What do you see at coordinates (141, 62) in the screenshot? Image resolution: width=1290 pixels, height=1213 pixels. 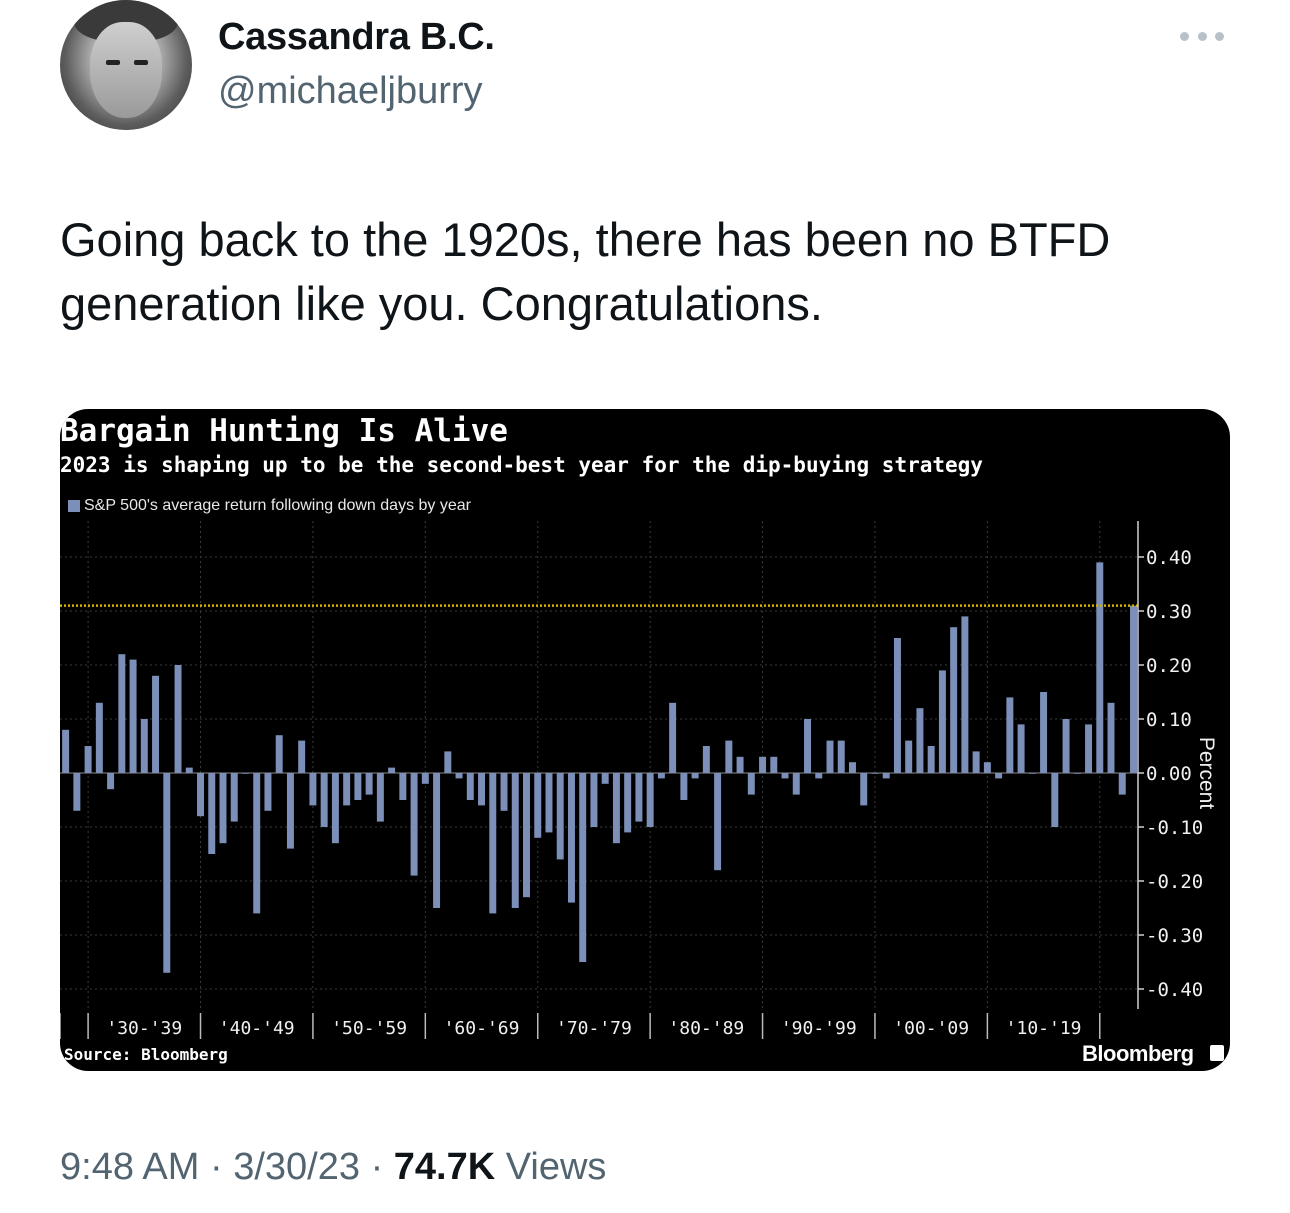 I see `avatar-eye-right` at bounding box center [141, 62].